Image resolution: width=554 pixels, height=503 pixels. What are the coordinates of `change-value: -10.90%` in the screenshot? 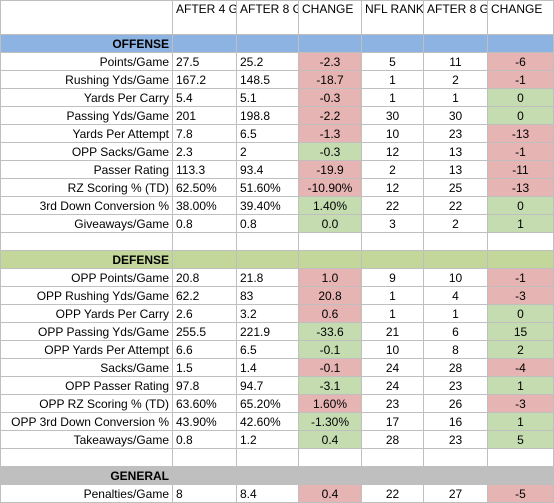 It's located at (330, 187).